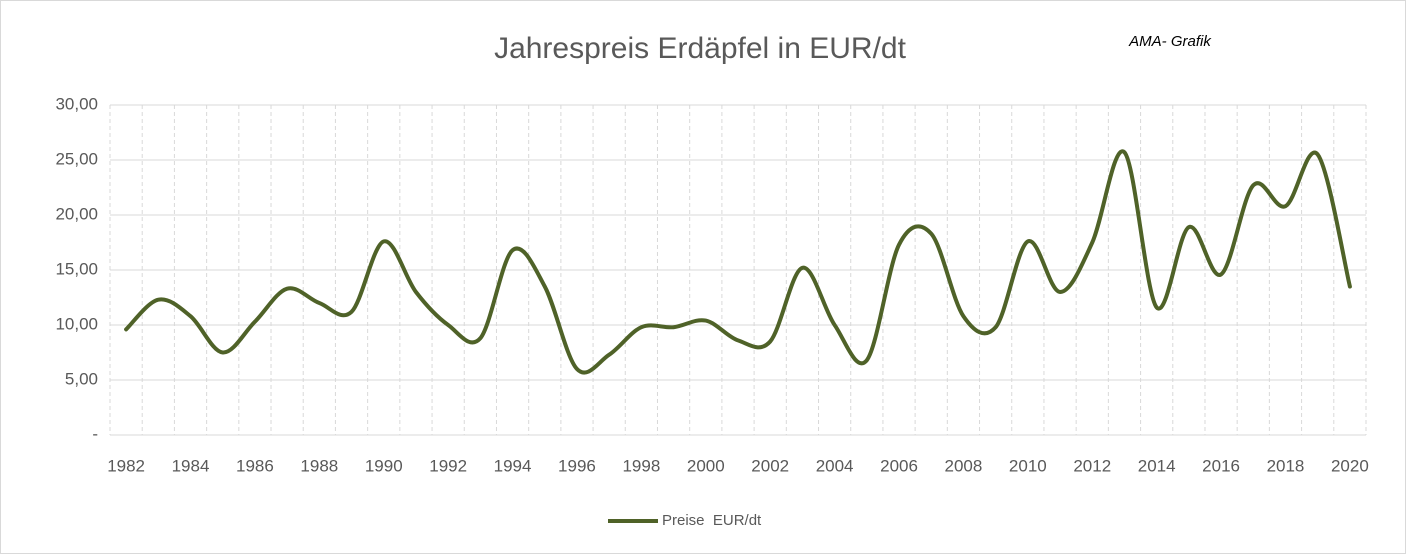 The image size is (1407, 555). What do you see at coordinates (1170, 41) in the screenshot?
I see `annotation: AMA- Grafik` at bounding box center [1170, 41].